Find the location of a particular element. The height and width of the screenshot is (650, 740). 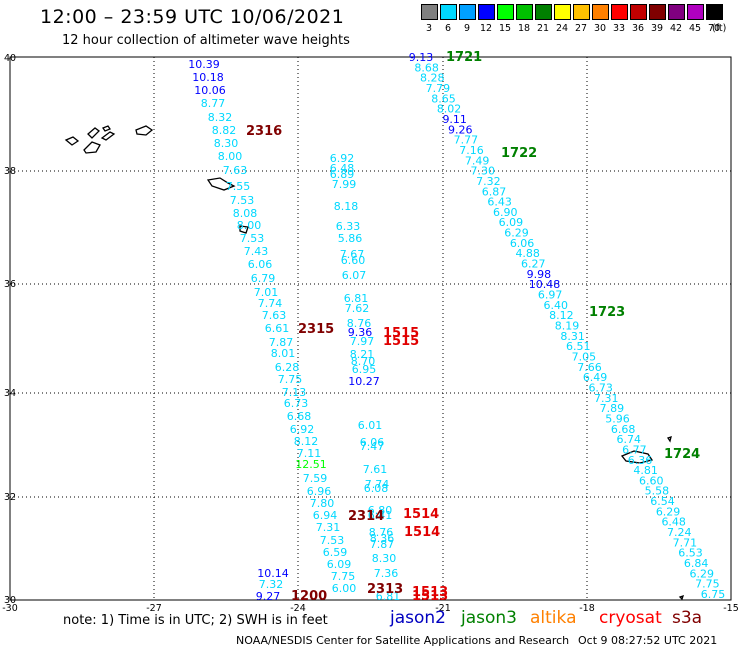

swh-point: 10.48 is located at coordinates (545, 284).